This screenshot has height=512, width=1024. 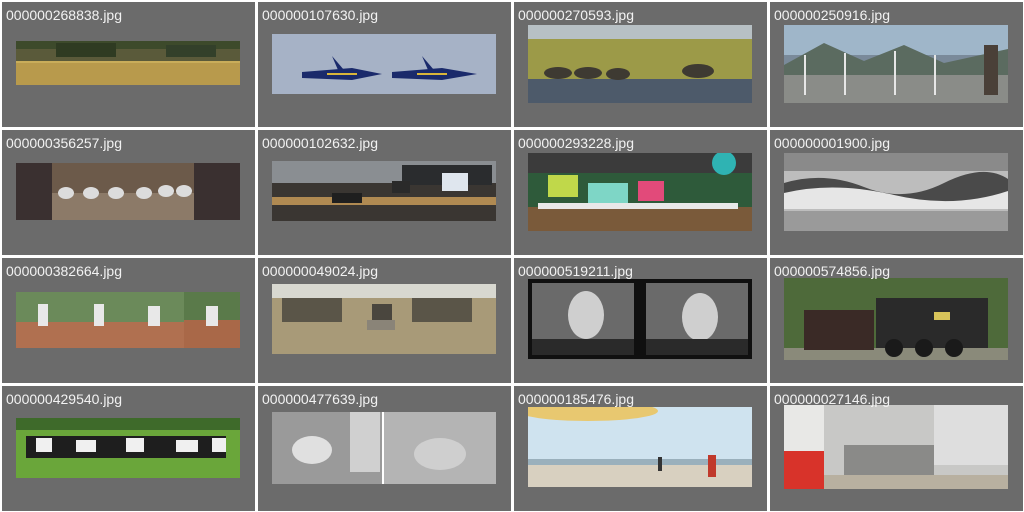 What do you see at coordinates (575, 271) in the screenshot?
I see `filename-label: 000000519211.jpg` at bounding box center [575, 271].